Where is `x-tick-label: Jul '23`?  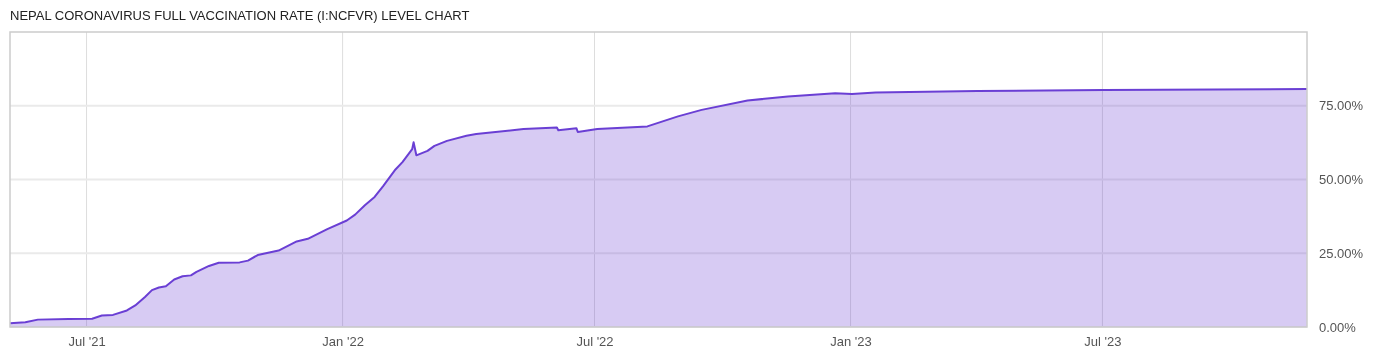 x-tick-label: Jul '23 is located at coordinates (1103, 342).